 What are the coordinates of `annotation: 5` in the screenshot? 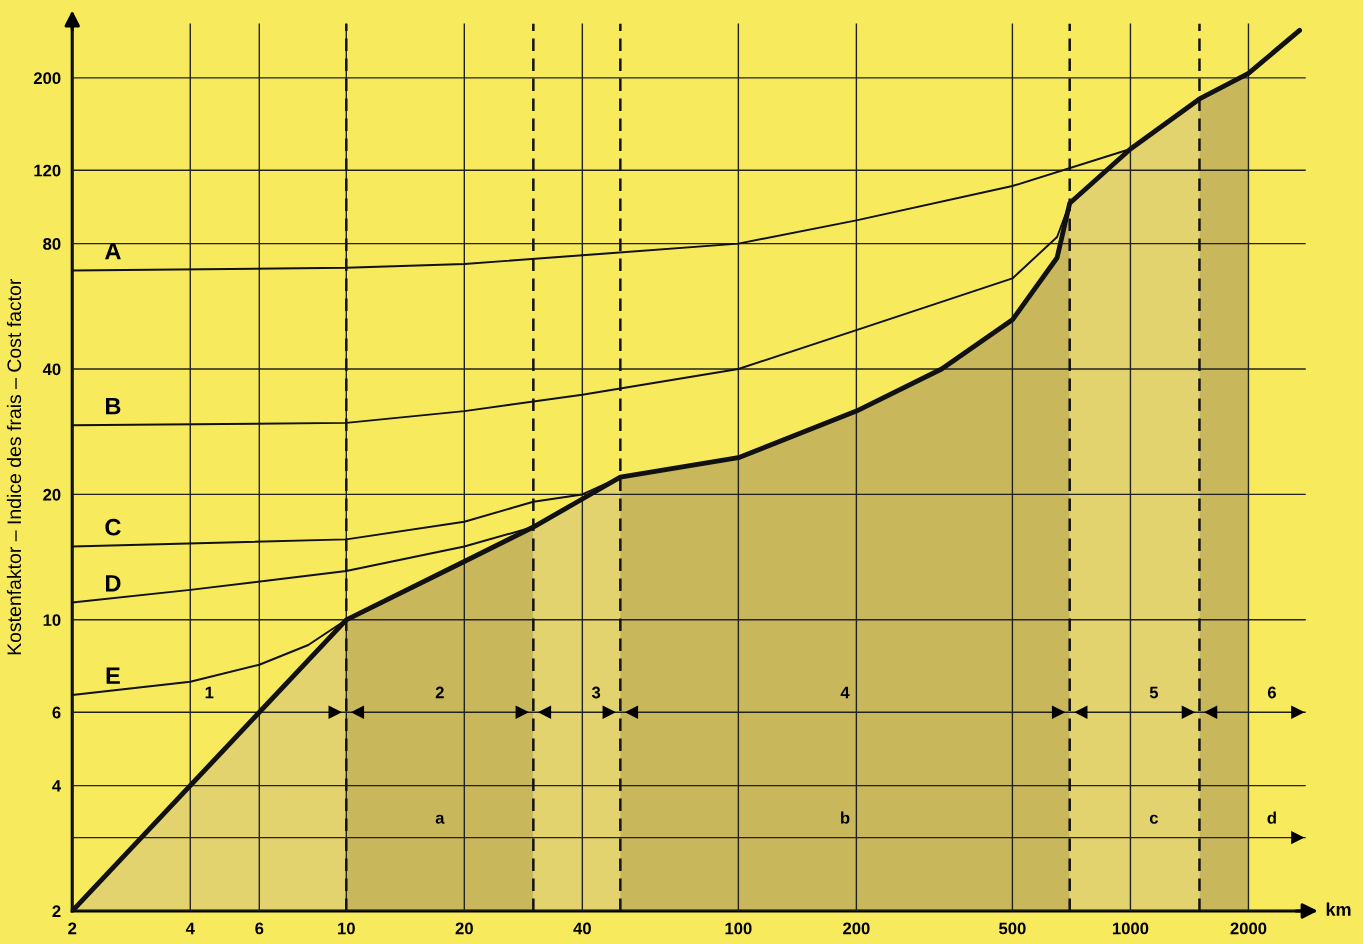 It's located at (1154, 692).